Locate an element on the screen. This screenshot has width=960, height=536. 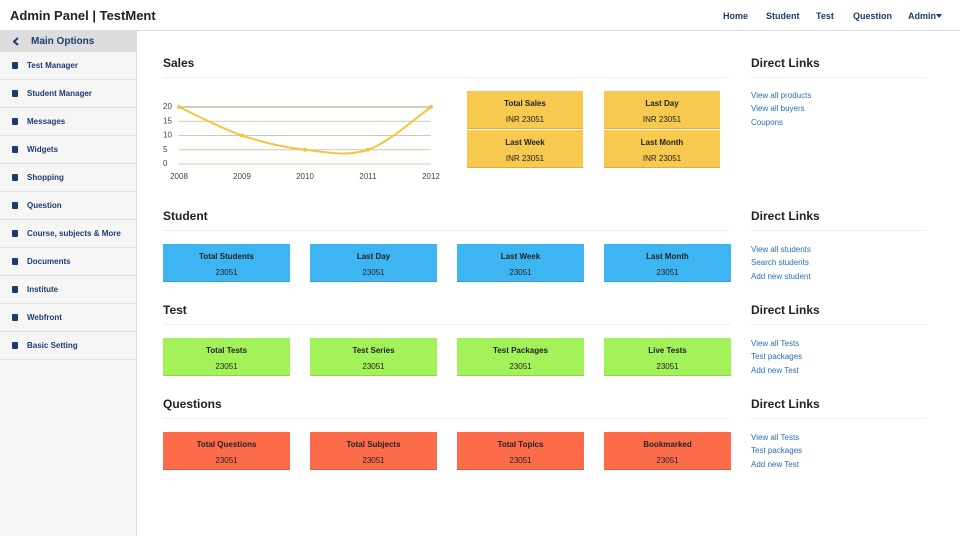
sidebar-item-text: Institute is located at coordinates (43, 289).